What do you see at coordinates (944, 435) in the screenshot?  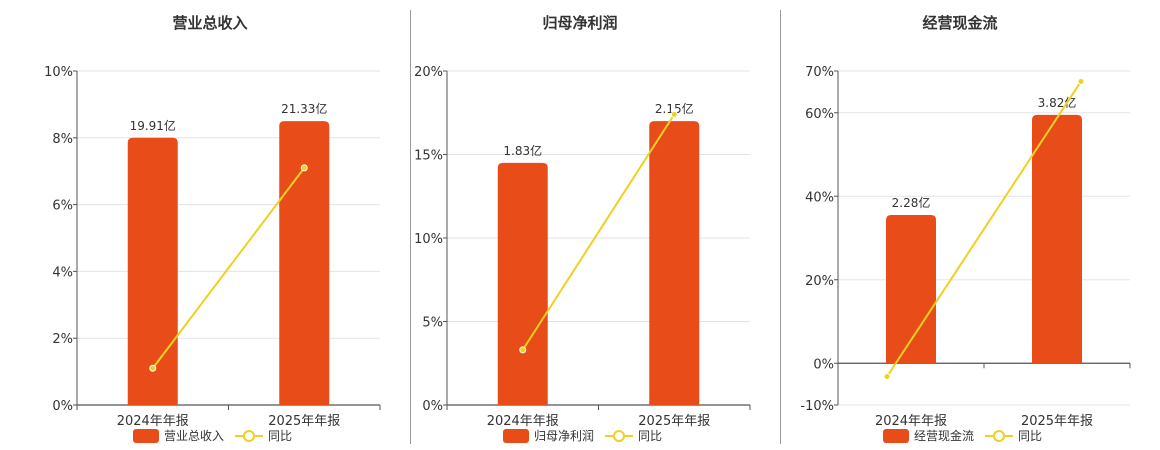 I see `legend-bar-label: 经营现金流` at bounding box center [944, 435].